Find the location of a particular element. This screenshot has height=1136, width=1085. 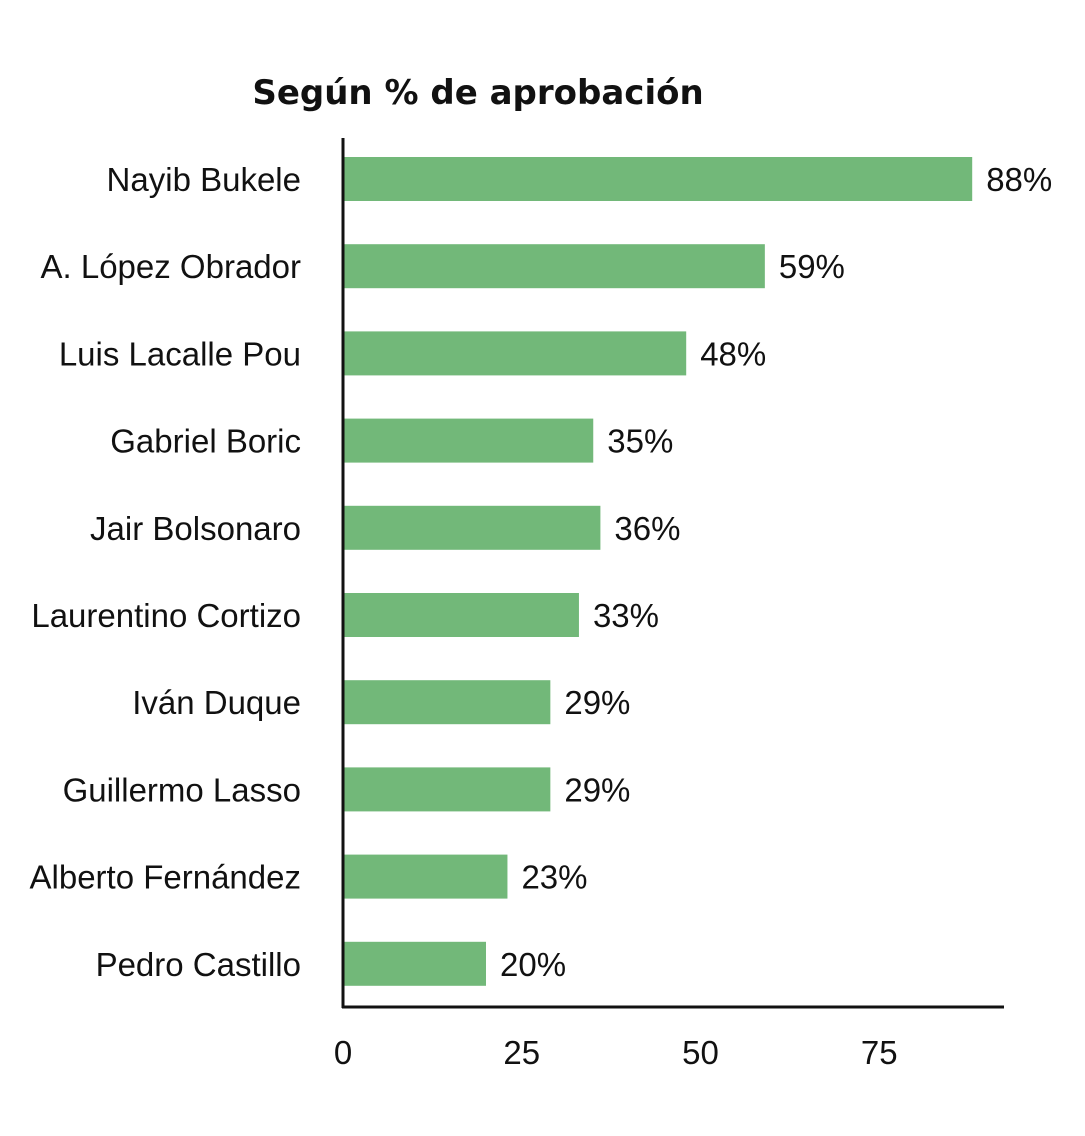

category-label: Laurentino Cortizo is located at coordinates (166, 615).